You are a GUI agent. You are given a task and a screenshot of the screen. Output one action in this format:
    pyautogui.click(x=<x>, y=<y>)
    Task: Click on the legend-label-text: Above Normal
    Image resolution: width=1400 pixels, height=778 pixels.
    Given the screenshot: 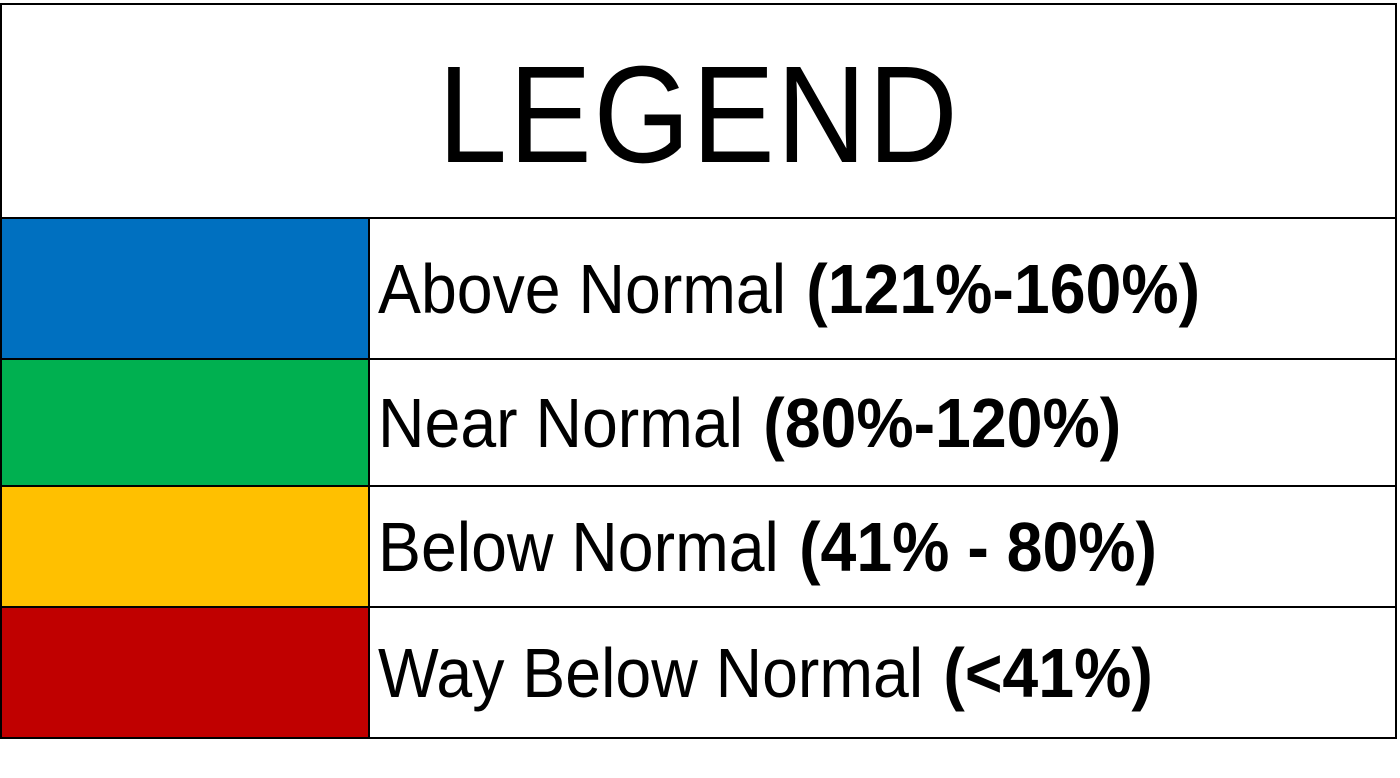 What is the action you would take?
    pyautogui.click(x=582, y=288)
    